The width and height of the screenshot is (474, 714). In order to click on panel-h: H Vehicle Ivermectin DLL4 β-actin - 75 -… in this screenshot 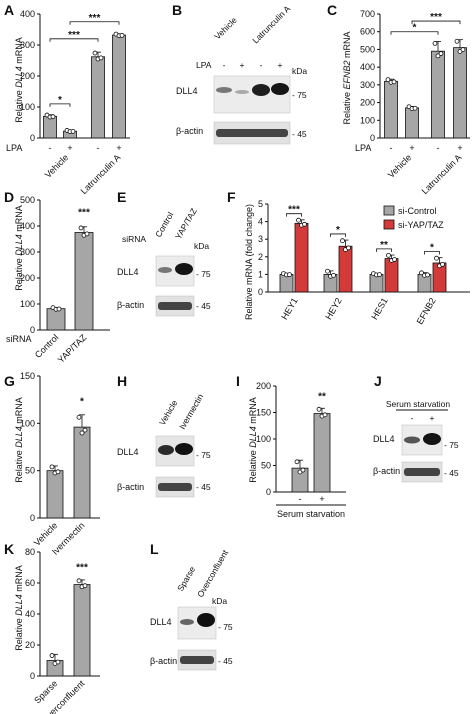, I will do `click(164, 435)`.